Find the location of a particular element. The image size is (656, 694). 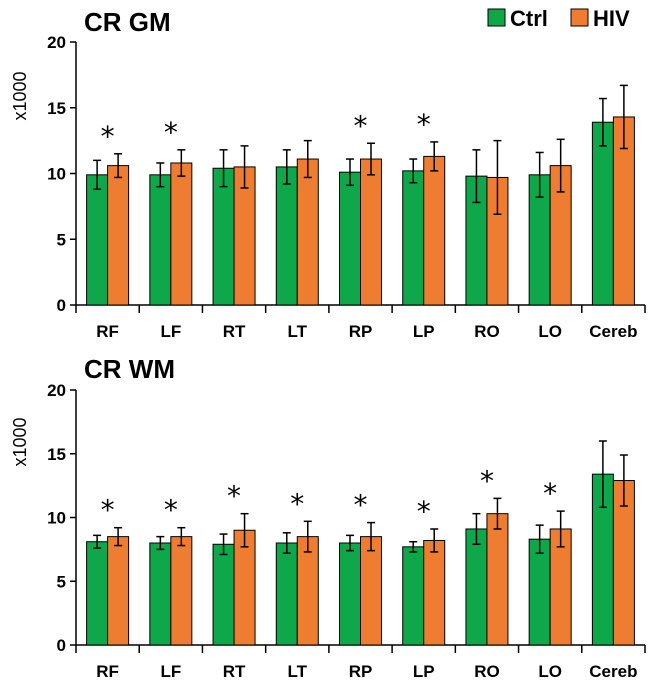

legend-label-ctrl: Ctrl is located at coordinates (529, 18).